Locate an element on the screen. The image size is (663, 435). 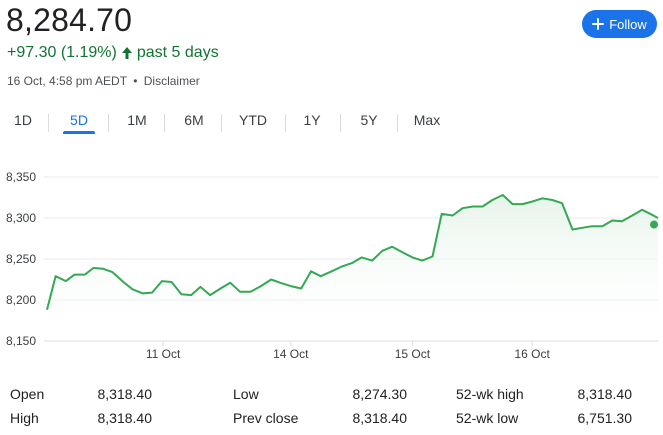
stat-value-low: 8,274.30 is located at coordinates (380, 394).